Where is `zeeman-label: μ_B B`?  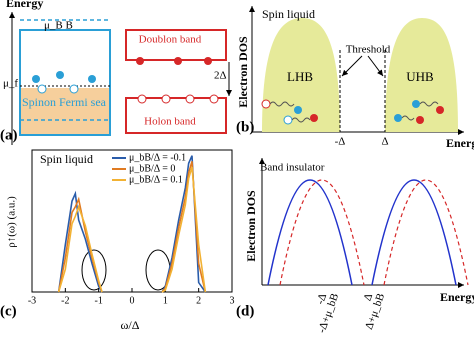 zeeman-label: μ_B B is located at coordinates (58, 26).